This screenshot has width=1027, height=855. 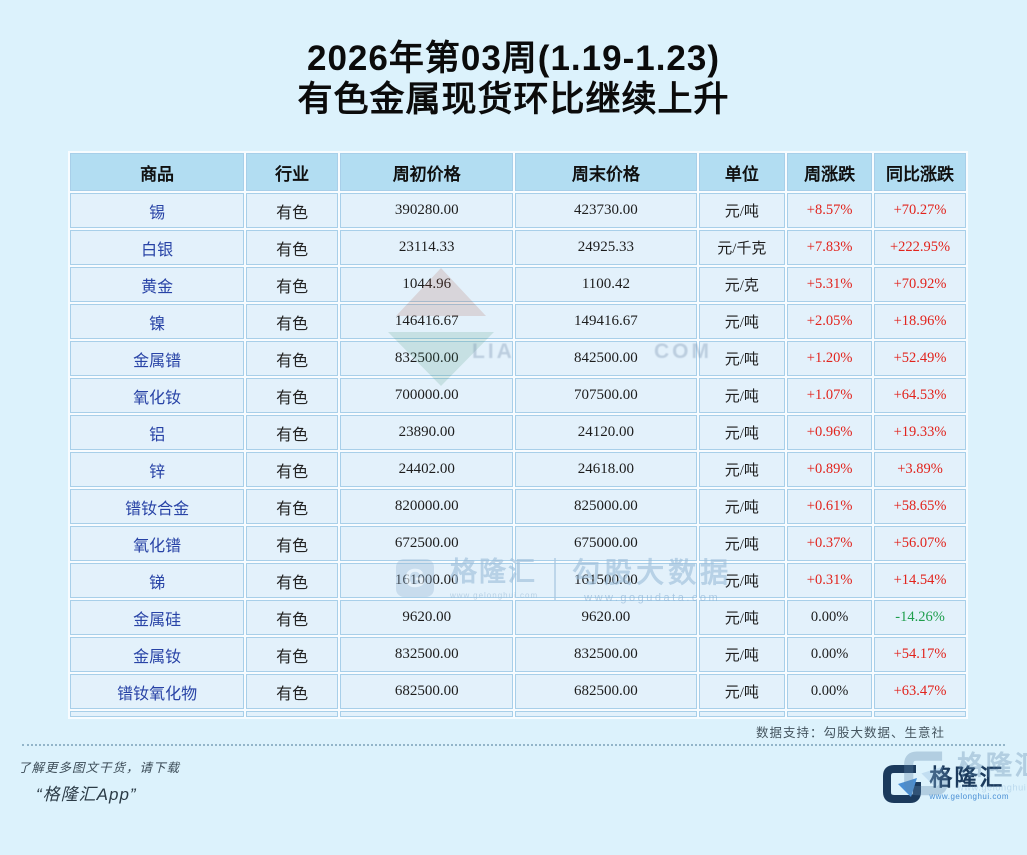 I want to click on yoy-change-cell: +70.27%, so click(x=920, y=210).